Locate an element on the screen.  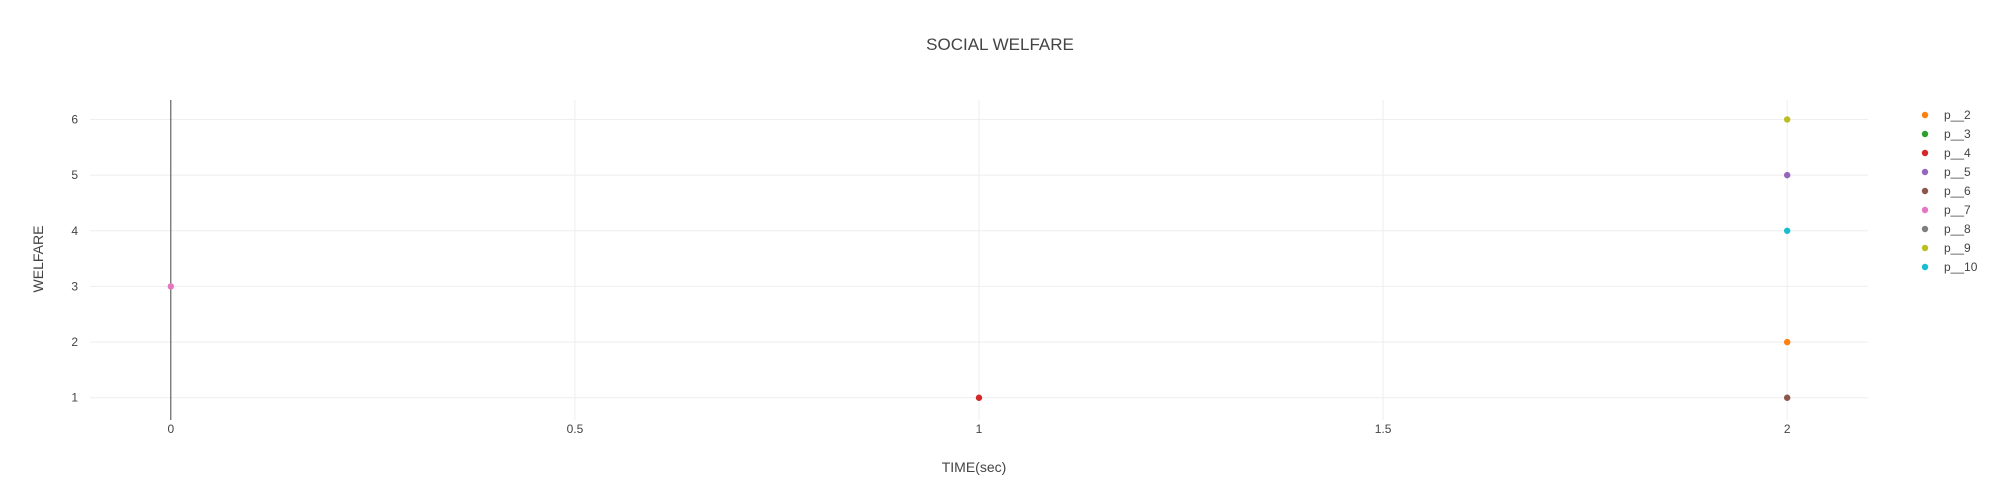
legend-item: p__3 is located at coordinates (1946, 134).